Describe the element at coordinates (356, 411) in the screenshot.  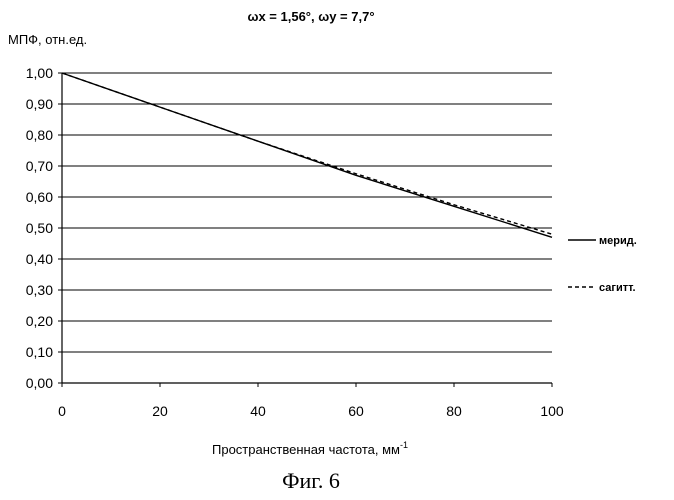
I see `x-tick-label-3: 60` at that location.